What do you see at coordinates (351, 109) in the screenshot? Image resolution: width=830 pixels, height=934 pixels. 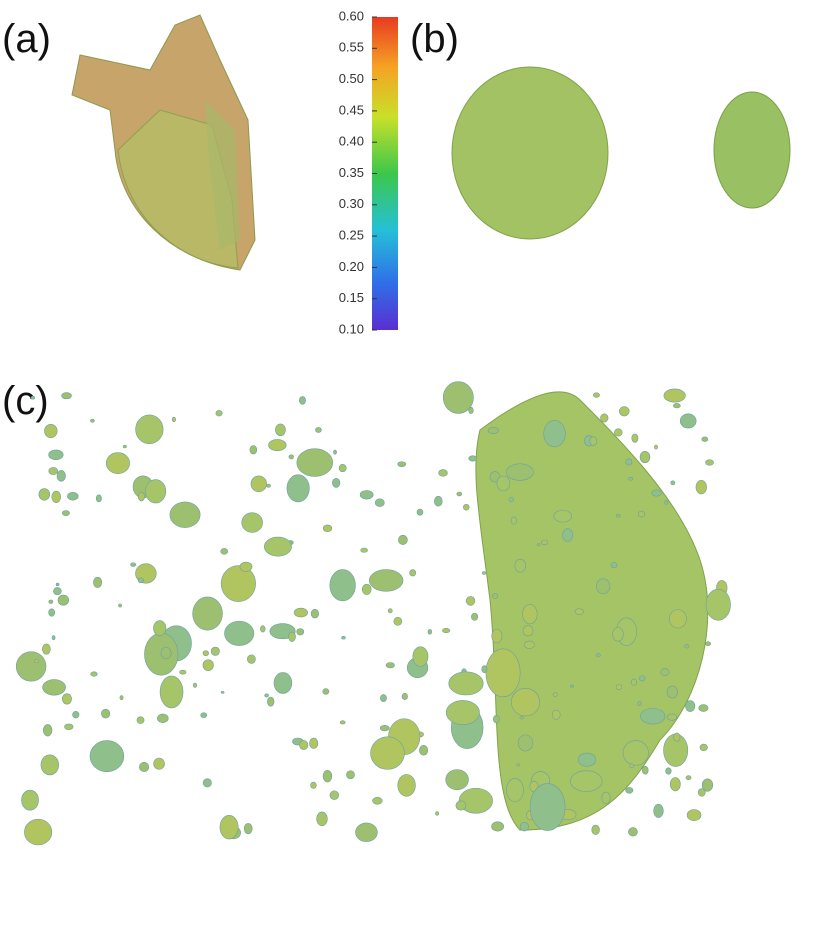 I see `tick-label: 0.45` at bounding box center [351, 109].